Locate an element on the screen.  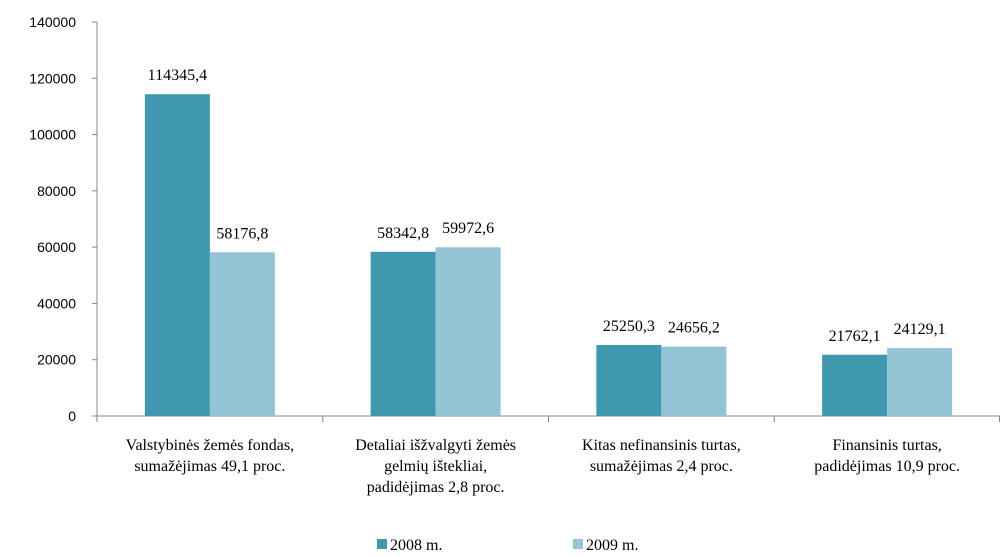
value-label: 25250,3 is located at coordinates (629, 326).